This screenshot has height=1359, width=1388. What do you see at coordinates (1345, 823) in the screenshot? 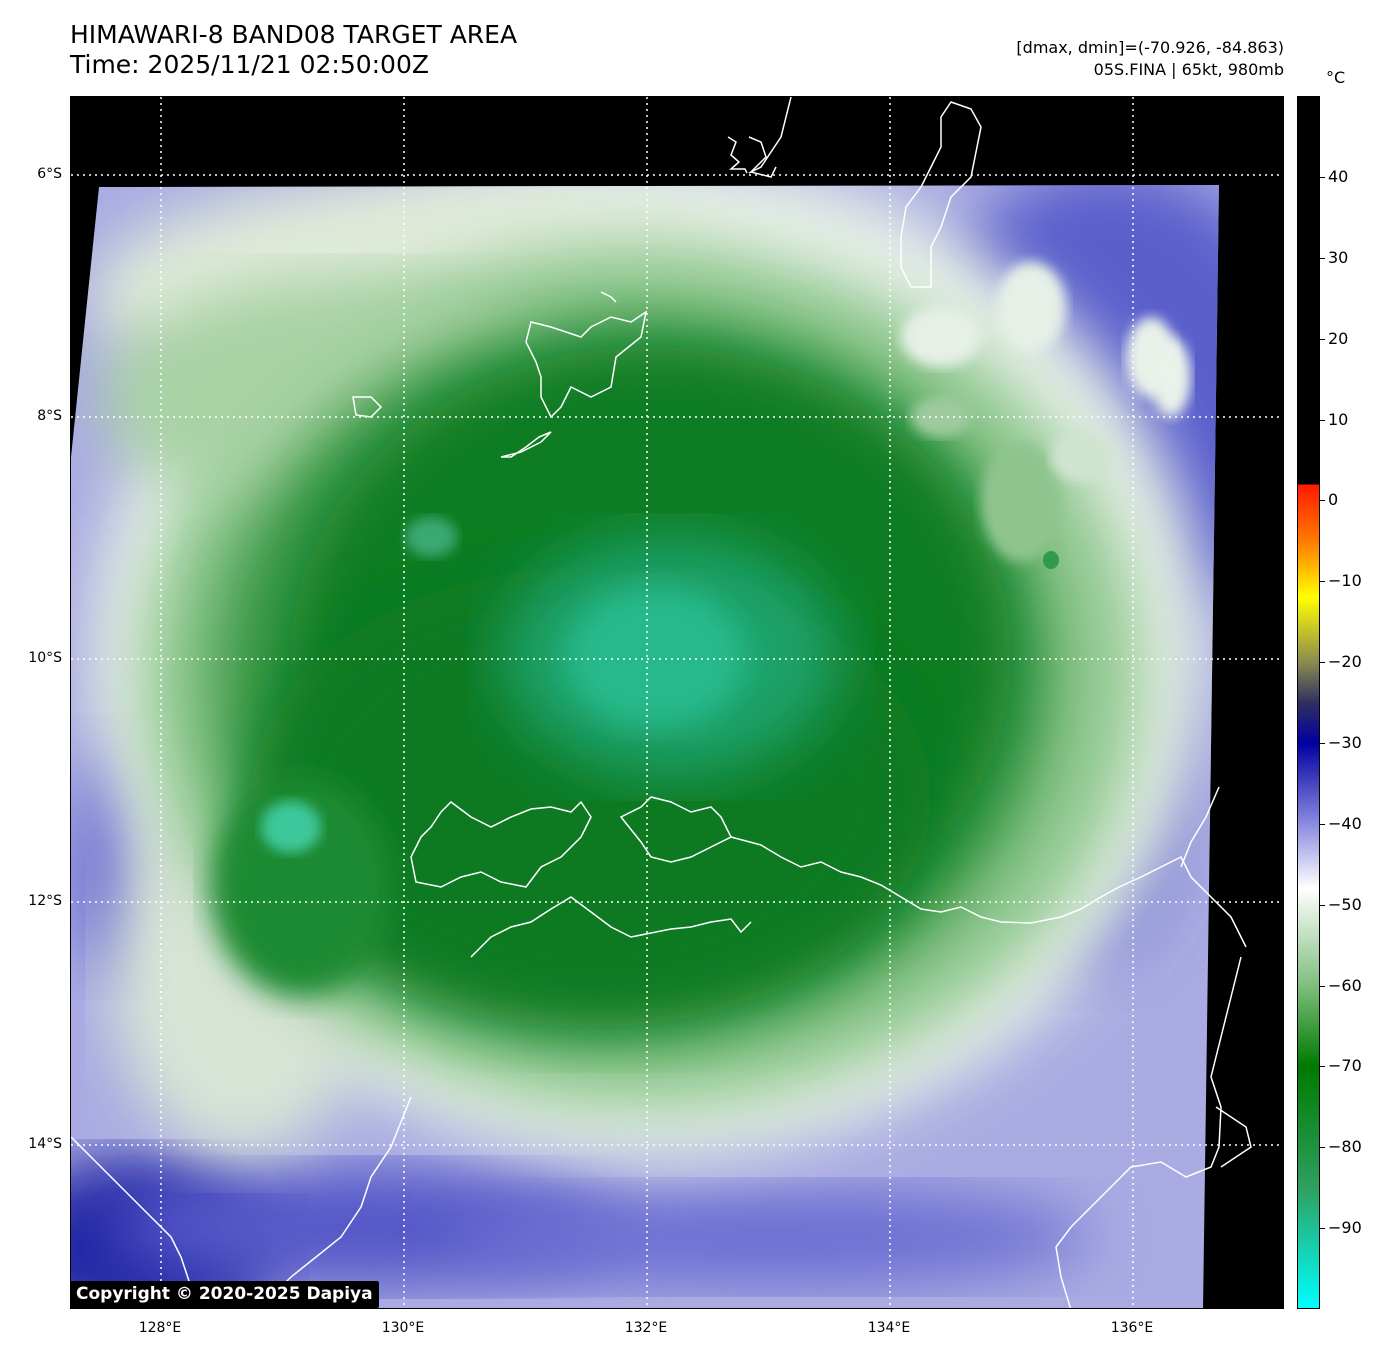
I see `colorbar-tick-label: −40` at bounding box center [1345, 823].